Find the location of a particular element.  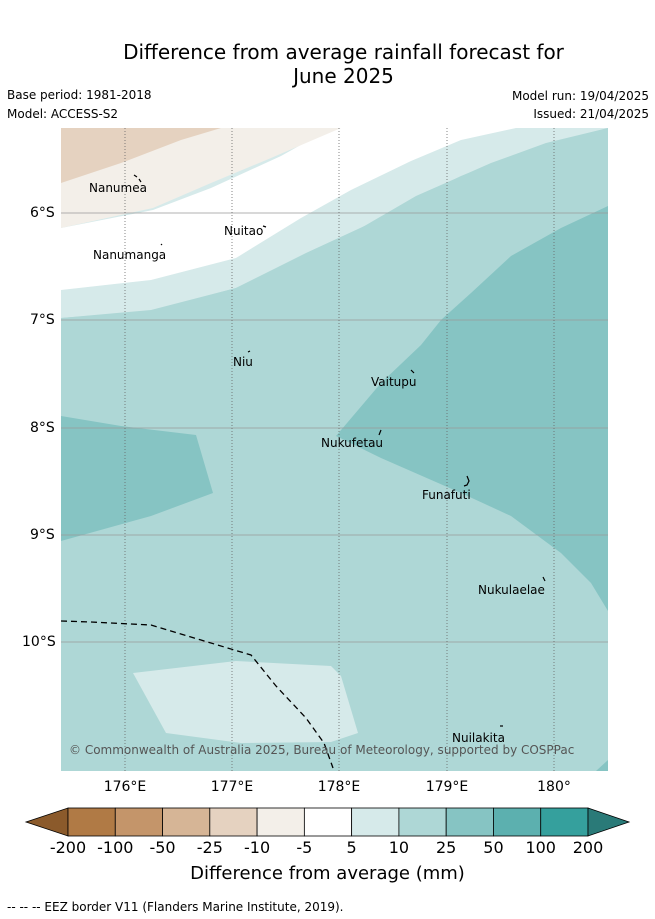

colorbar-label: Difference from average (mm) is located at coordinates (327, 873).